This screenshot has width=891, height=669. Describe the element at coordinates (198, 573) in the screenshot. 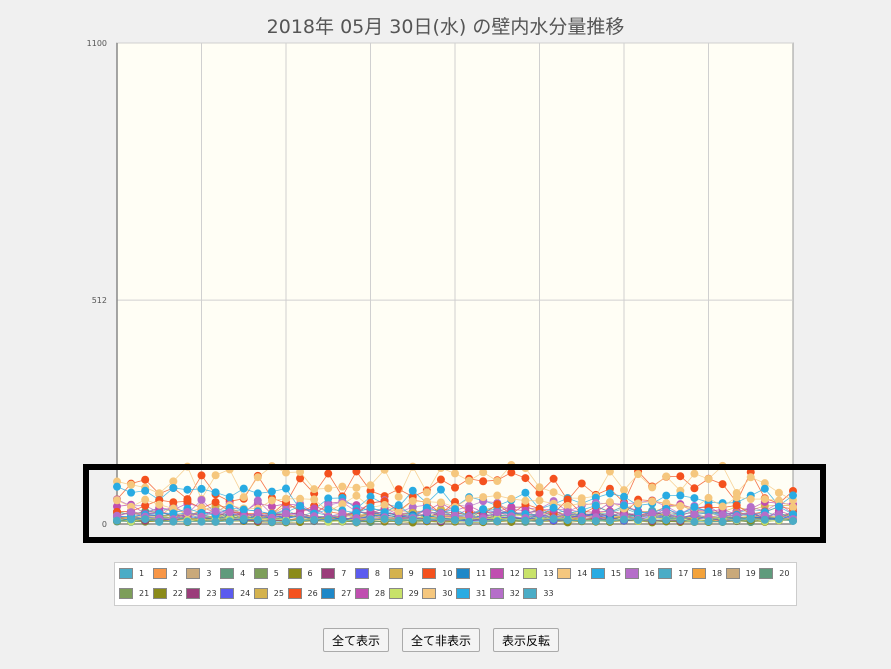

I see `legend-item-3: 3` at that location.